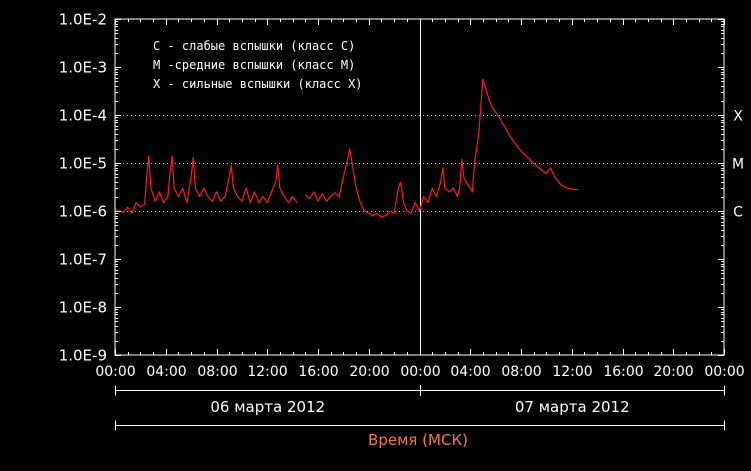 The image size is (751, 471). What do you see at coordinates (420, 408) in the screenshot?
I see `date-axis: 06 марта 2012 07 марта 2012` at bounding box center [420, 408].